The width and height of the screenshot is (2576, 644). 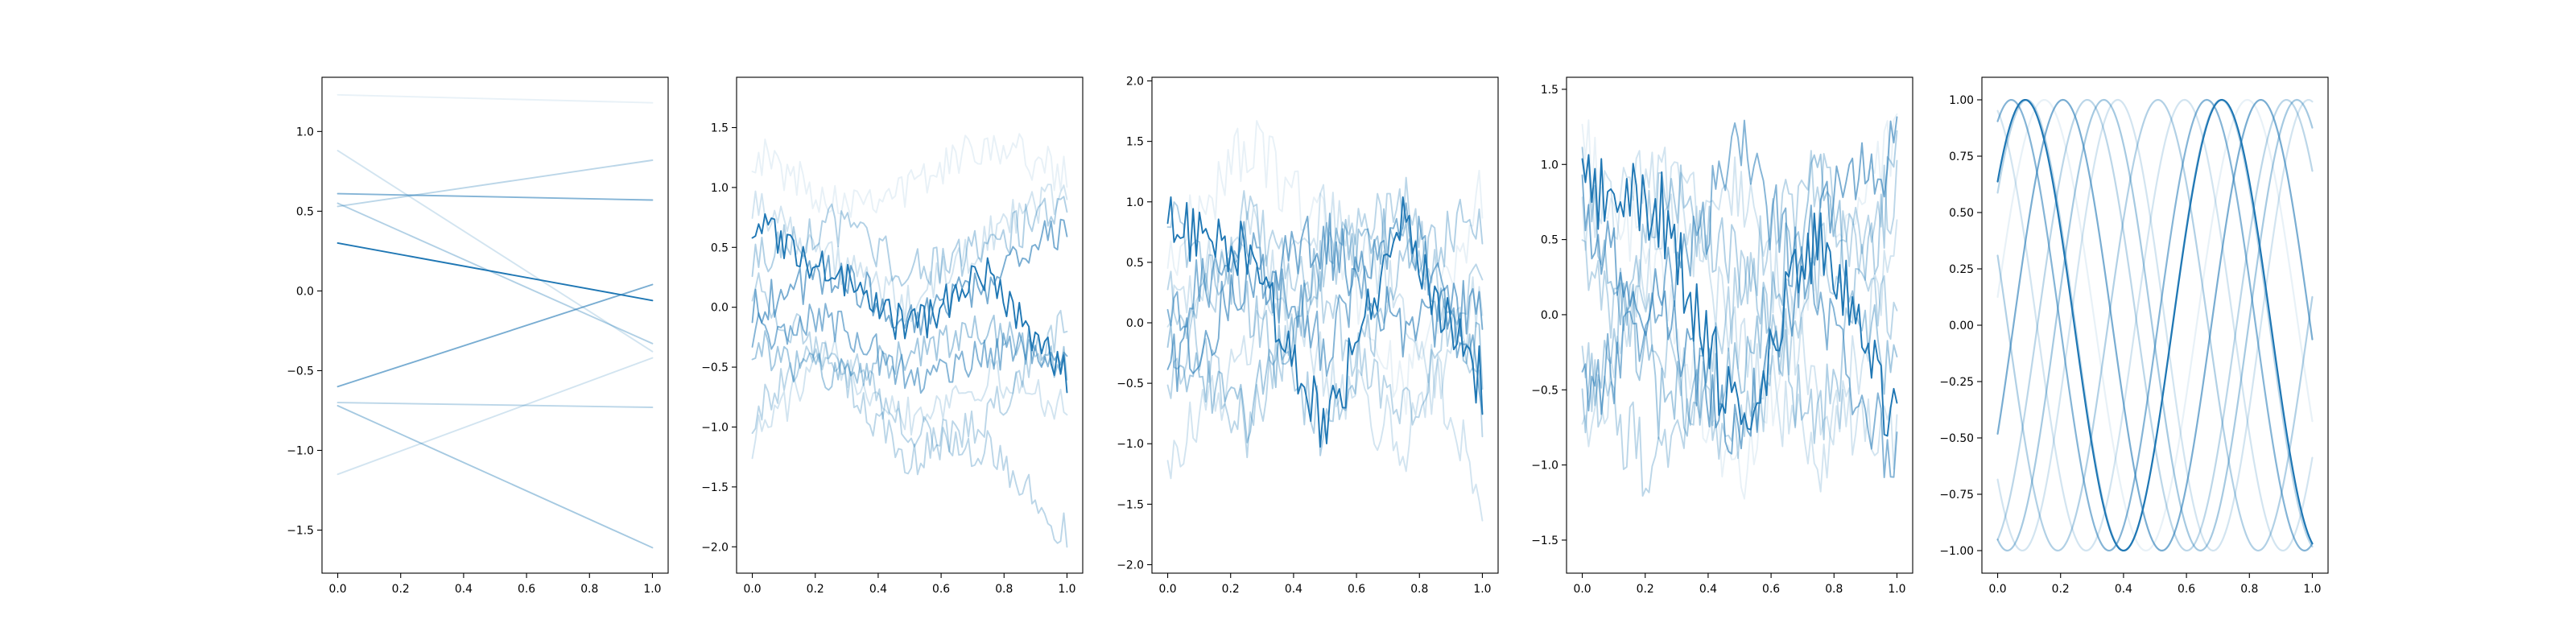 I want to click on chart-1-series-group, so click(x=495, y=321).